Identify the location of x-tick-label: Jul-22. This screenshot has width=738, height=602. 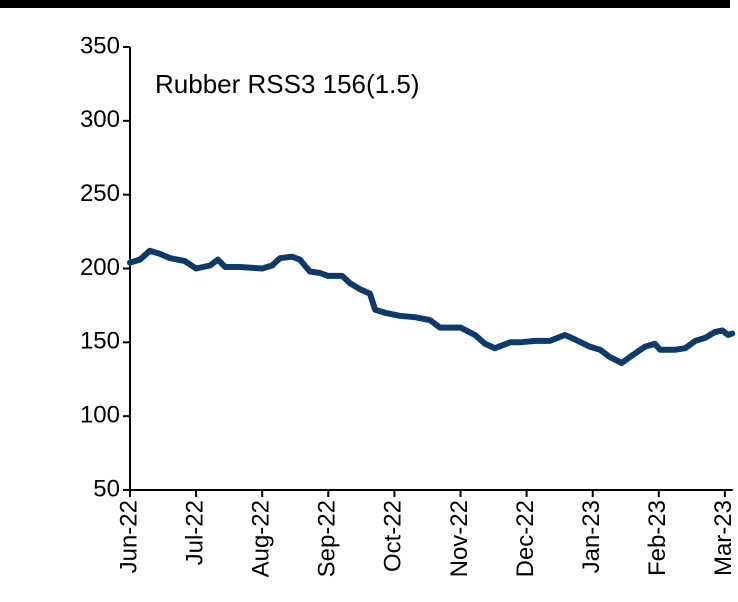
(194, 532).